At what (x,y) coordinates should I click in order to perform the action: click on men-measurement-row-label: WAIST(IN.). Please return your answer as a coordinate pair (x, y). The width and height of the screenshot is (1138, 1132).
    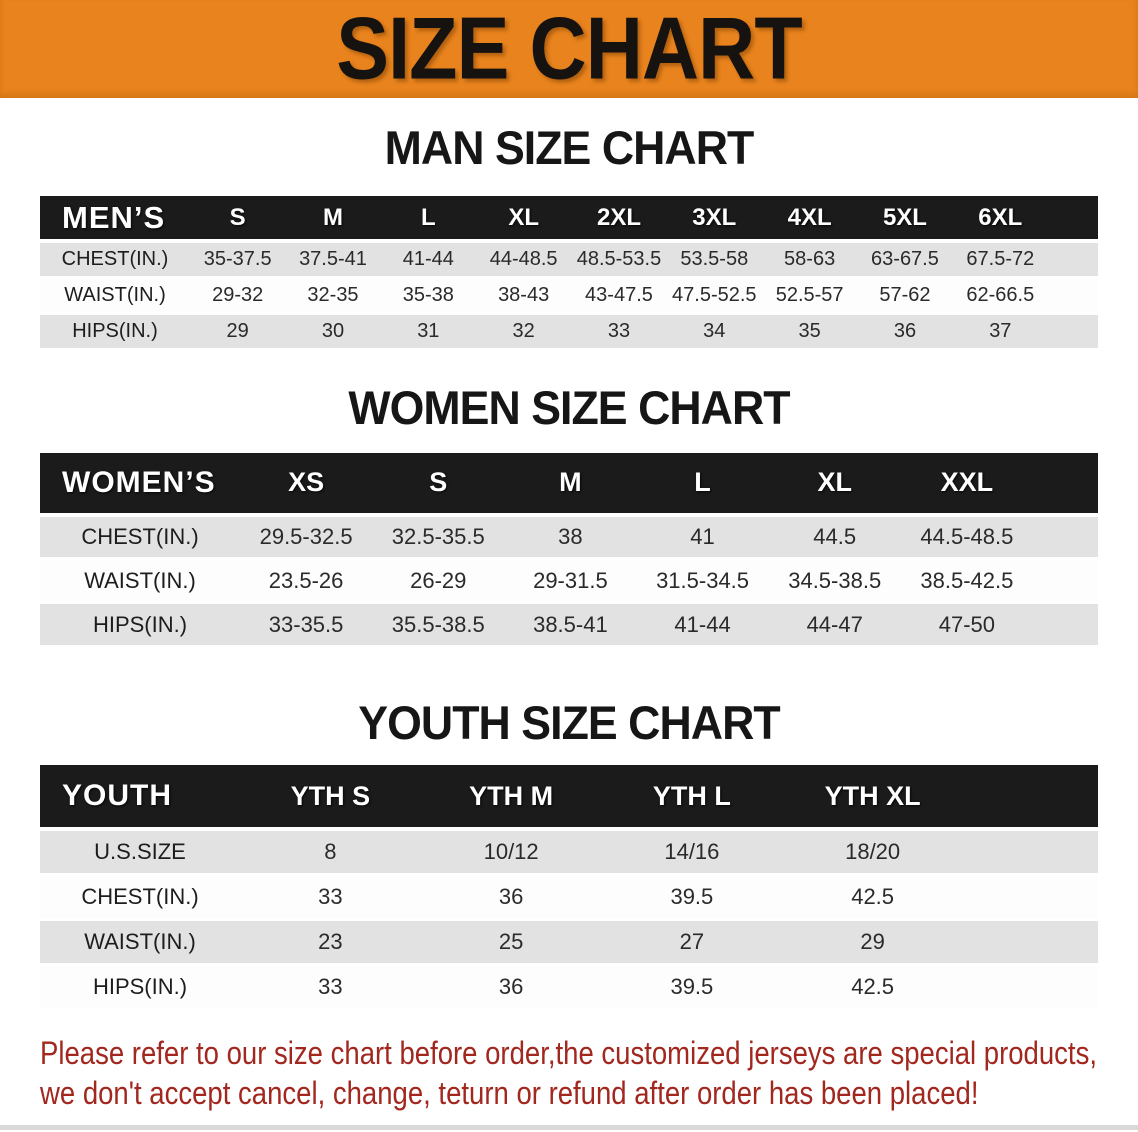
    Looking at the image, I should click on (115, 296).